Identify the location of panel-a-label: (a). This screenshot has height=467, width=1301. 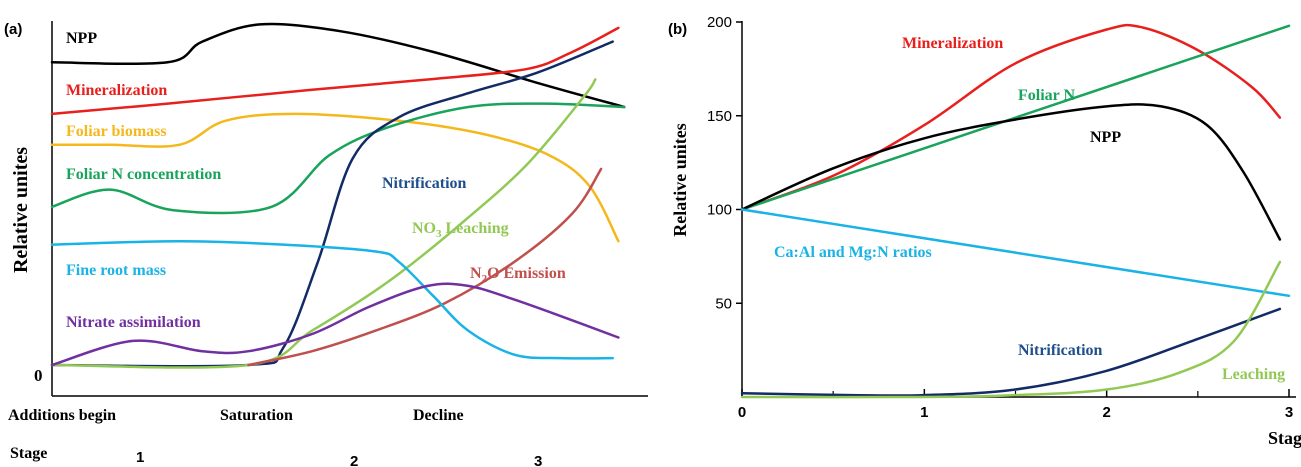
(13, 29).